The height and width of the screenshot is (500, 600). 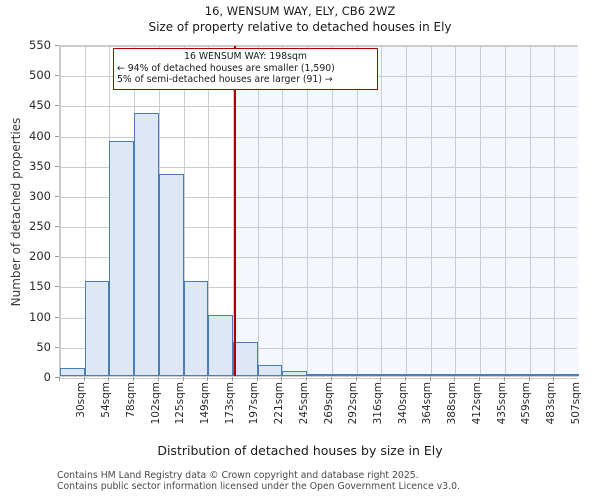 I want to click on x-axis-tick-label: 245sqm, so click(x=303, y=403).